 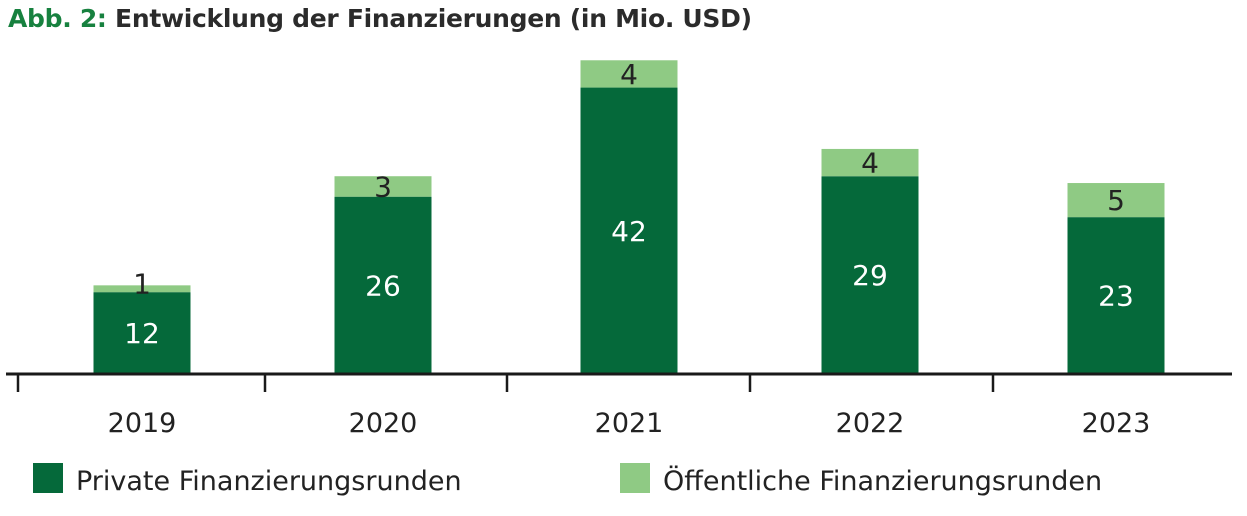 What do you see at coordinates (629, 423) in the screenshot?
I see `x-tick-label-2021: 2021` at bounding box center [629, 423].